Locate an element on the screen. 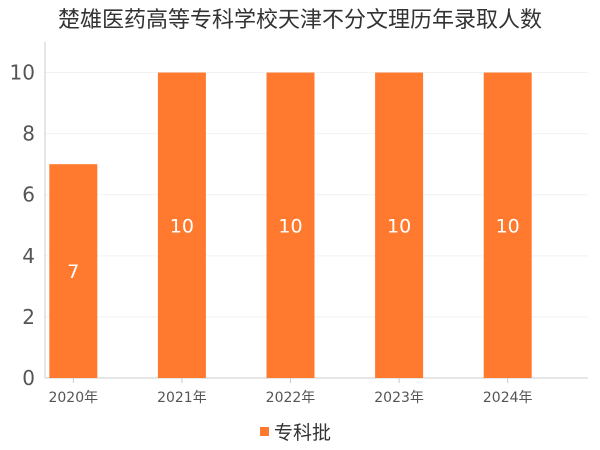 The width and height of the screenshot is (600, 450). legend-swatch is located at coordinates (264, 431).